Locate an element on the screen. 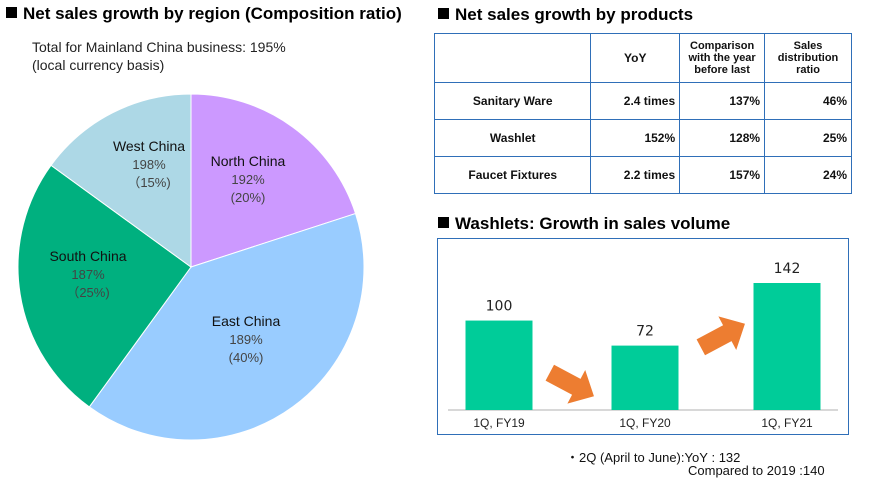  table-cell-comparison: 128% is located at coordinates (722, 138).